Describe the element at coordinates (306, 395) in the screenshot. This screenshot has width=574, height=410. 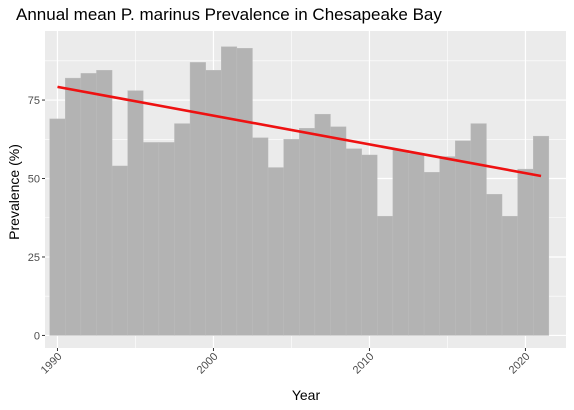
I see `x-axis-title: Year` at that location.